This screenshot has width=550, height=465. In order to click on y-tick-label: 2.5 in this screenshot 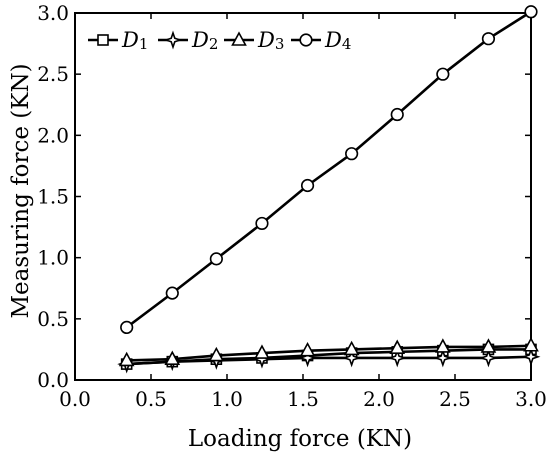, I will do `click(53, 74)`.